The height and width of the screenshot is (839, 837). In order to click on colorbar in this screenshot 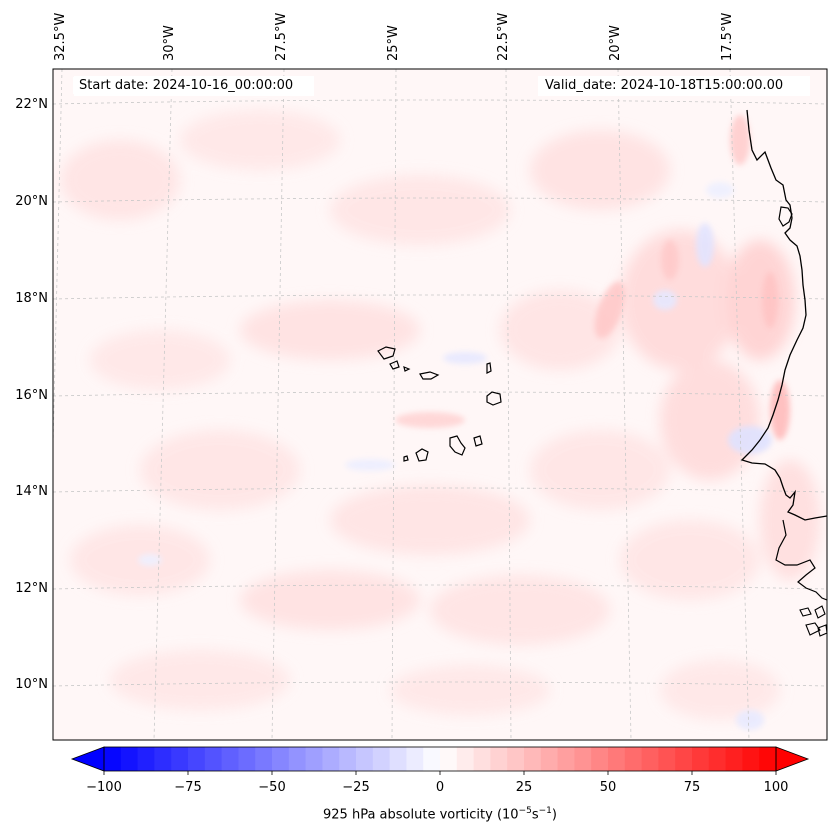, I will do `click(440, 760)`.